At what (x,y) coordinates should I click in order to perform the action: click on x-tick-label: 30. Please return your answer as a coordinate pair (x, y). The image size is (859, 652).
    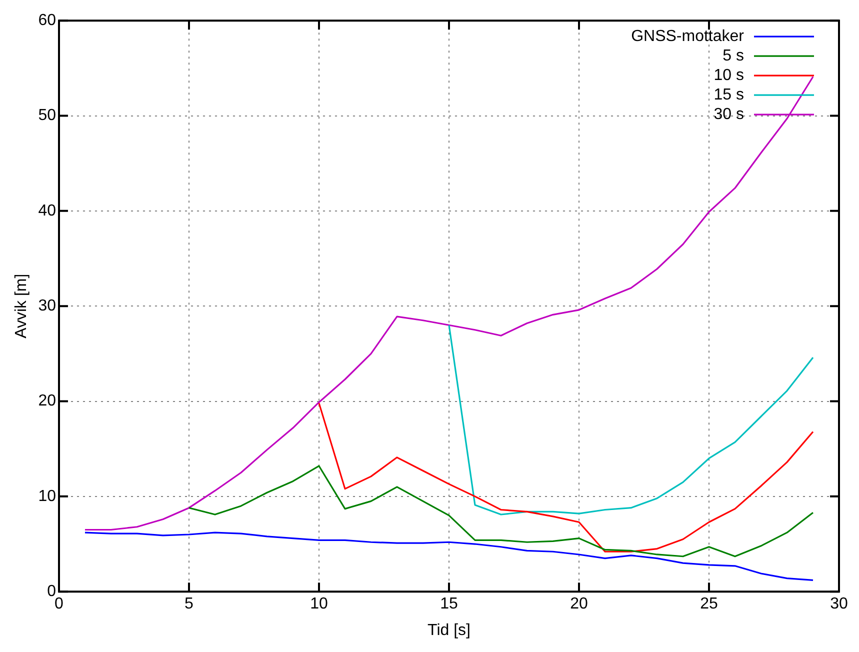
    Looking at the image, I should click on (839, 604).